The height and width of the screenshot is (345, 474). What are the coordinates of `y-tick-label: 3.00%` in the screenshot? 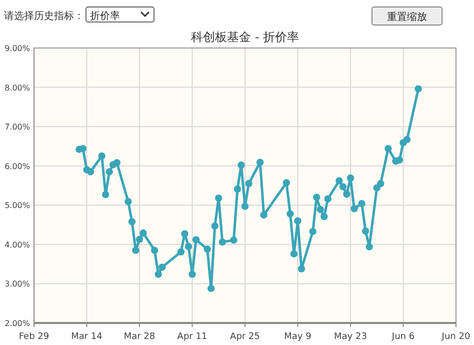 It's located at (17, 284).